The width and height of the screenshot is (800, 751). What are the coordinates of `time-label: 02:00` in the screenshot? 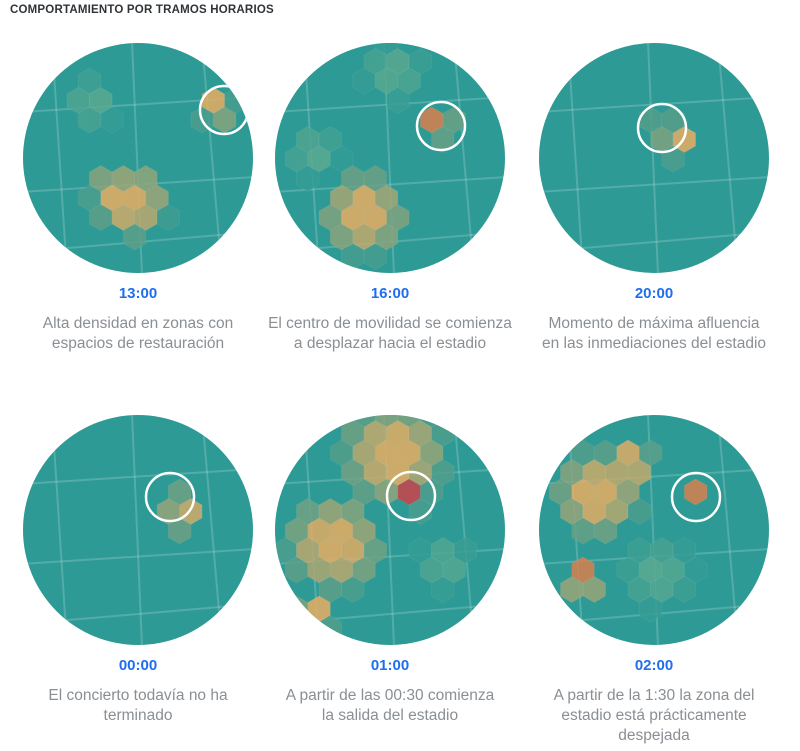 It's located at (654, 665).